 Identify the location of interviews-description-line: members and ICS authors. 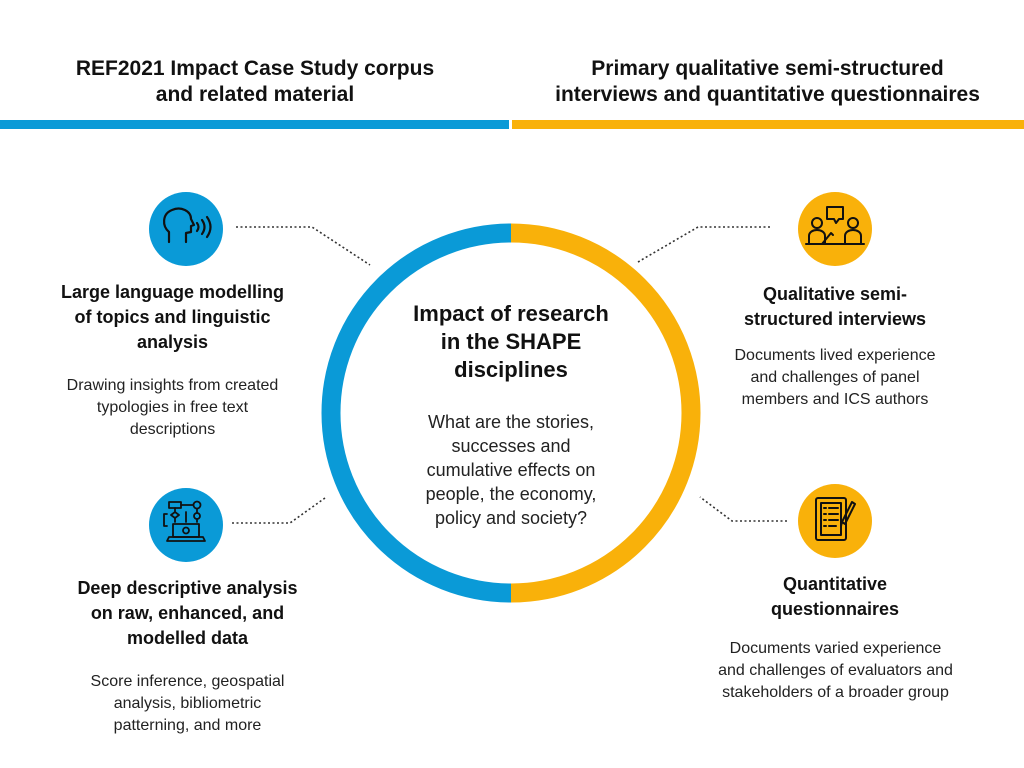
(835, 399).